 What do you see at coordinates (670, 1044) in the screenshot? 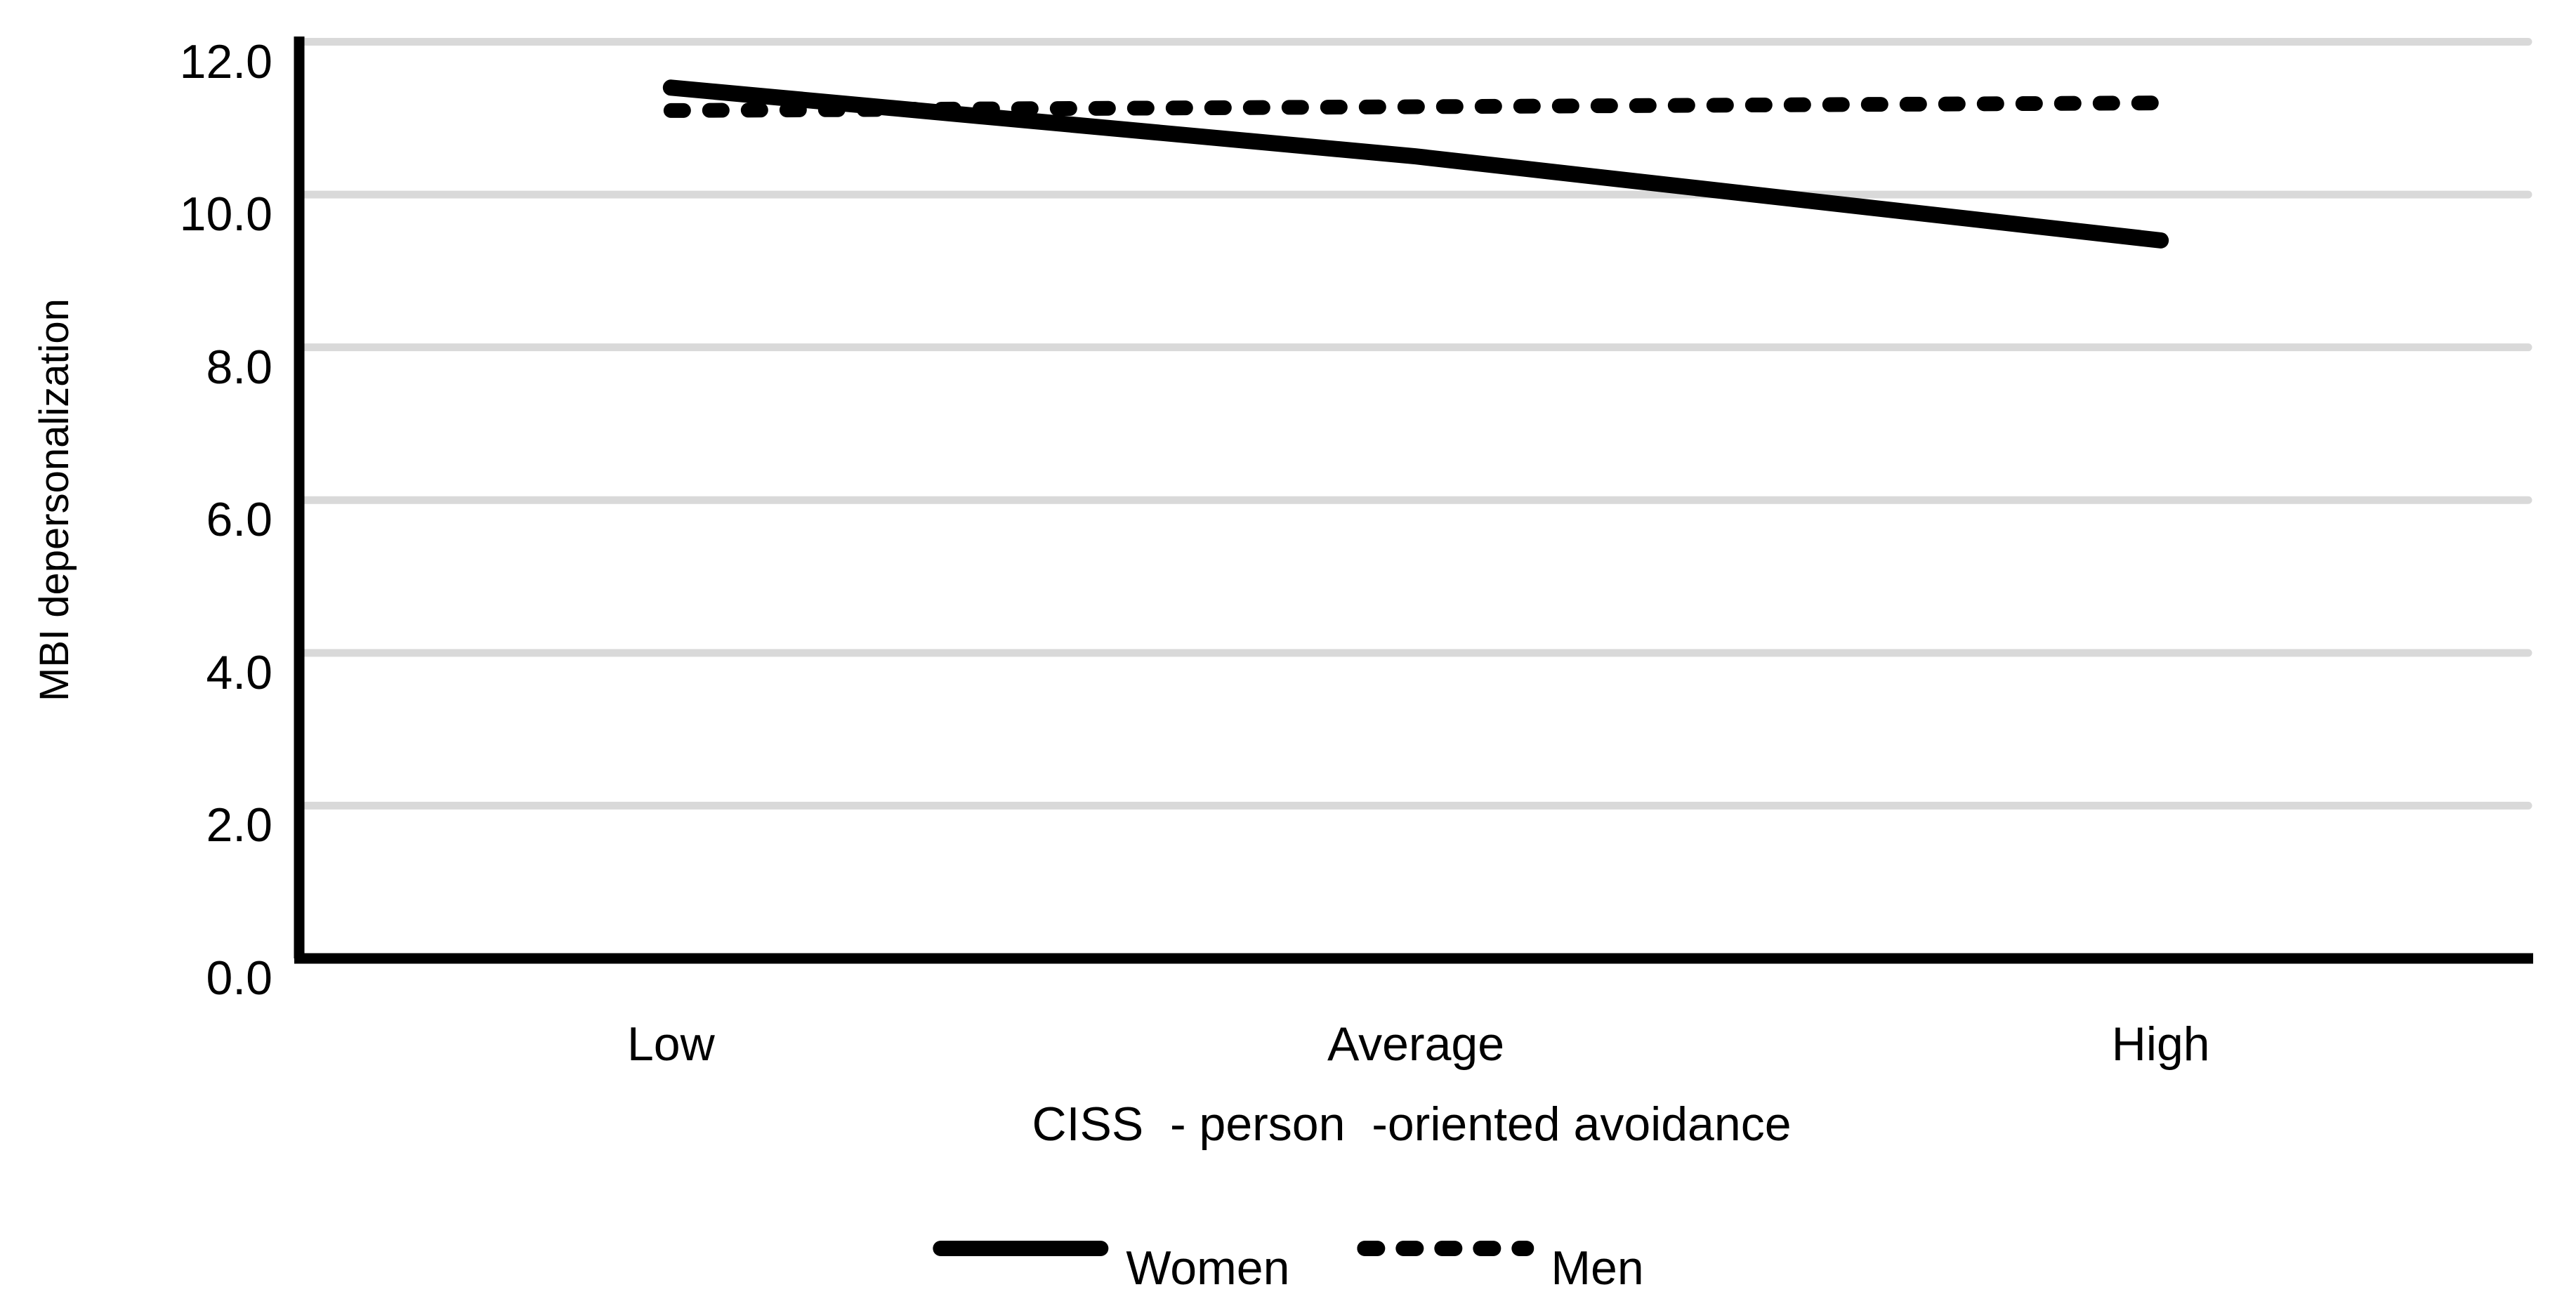
I see `x-category-label: Low` at bounding box center [670, 1044].